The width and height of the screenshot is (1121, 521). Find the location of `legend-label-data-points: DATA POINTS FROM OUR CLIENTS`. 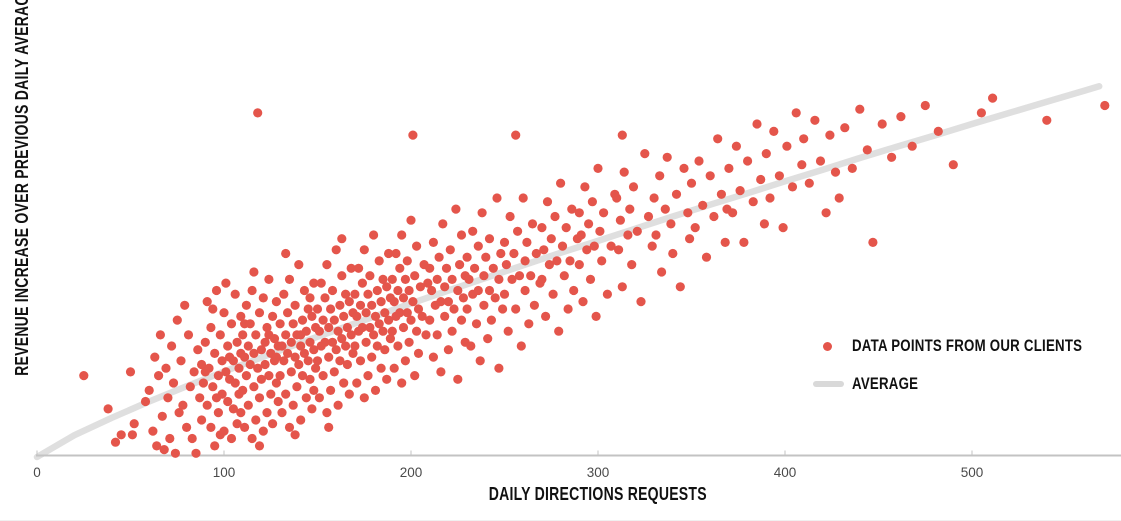

legend-label-data-points: DATA POINTS FROM OUR CLIENTS is located at coordinates (967, 345).